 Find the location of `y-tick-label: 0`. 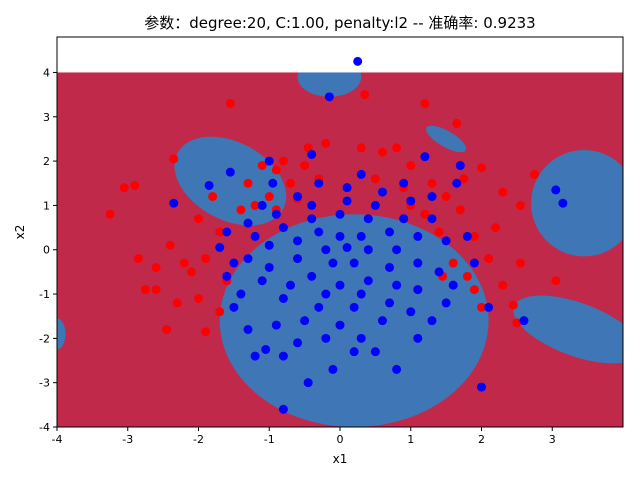

y-tick-label: 0 is located at coordinates (46, 250).